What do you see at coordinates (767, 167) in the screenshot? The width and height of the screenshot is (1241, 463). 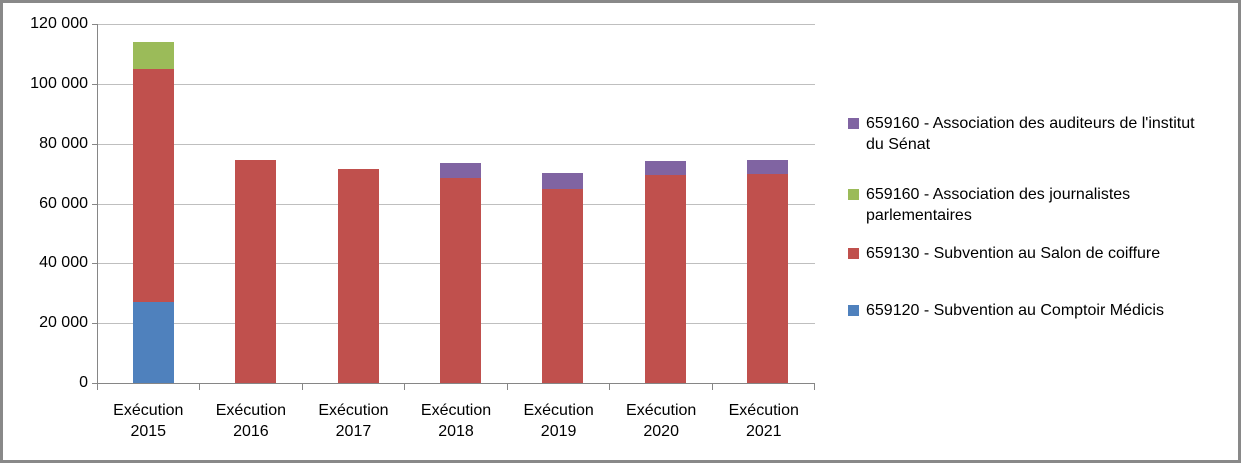 I see `bar-segment-2021-659160p` at bounding box center [767, 167].